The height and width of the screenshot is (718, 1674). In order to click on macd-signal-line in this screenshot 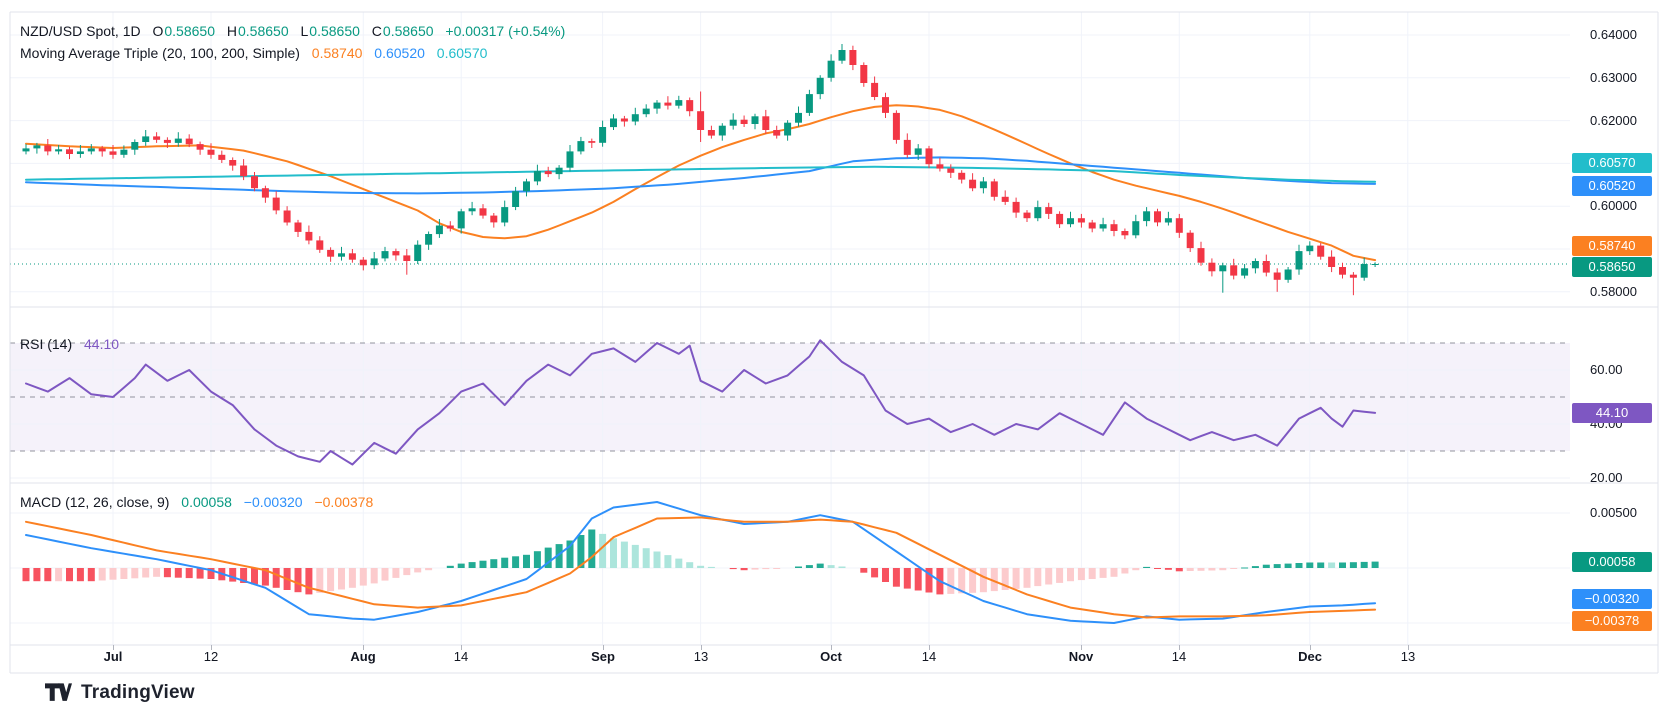, I will do `click(701, 567)`.